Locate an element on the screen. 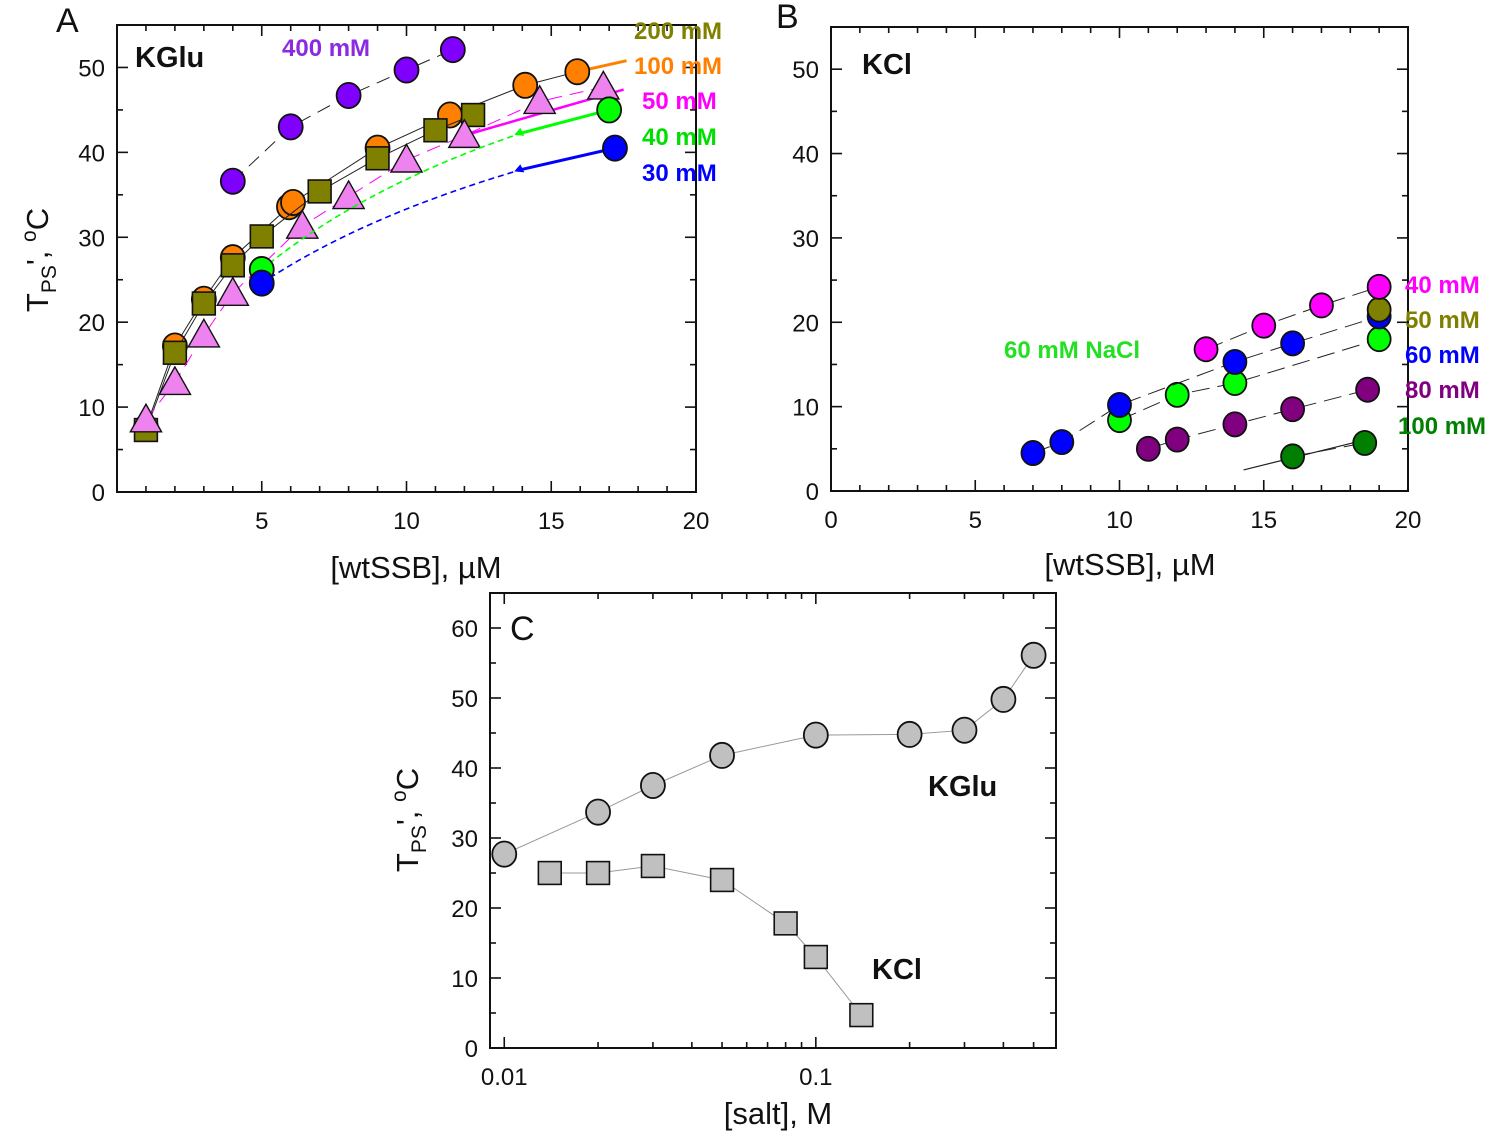 This screenshot has height=1134, width=1500. series-400-mM: 400 mM is located at coordinates (342, 115).